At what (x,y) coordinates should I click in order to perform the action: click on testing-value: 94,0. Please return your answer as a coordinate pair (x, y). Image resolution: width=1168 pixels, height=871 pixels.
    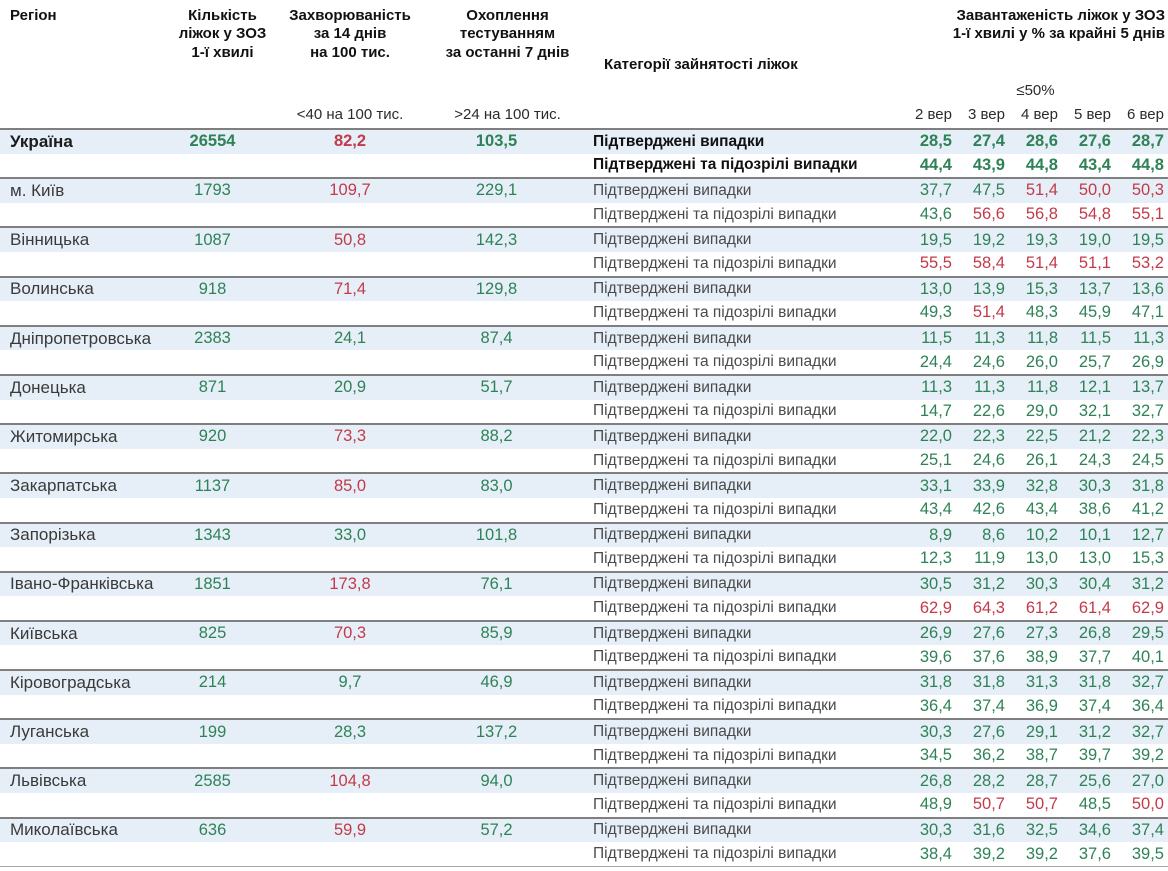
    Looking at the image, I should click on (496, 780).